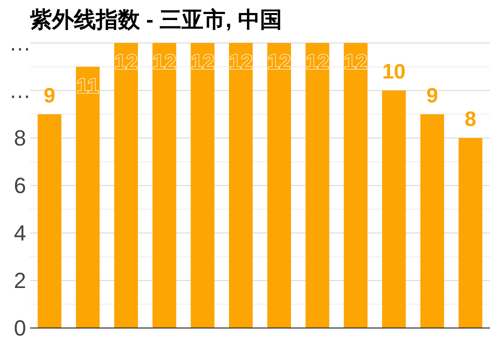 The width and height of the screenshot is (500, 350). I want to click on chart-title: 紫外线指数 - 三亚市, 中国, so click(155, 19).